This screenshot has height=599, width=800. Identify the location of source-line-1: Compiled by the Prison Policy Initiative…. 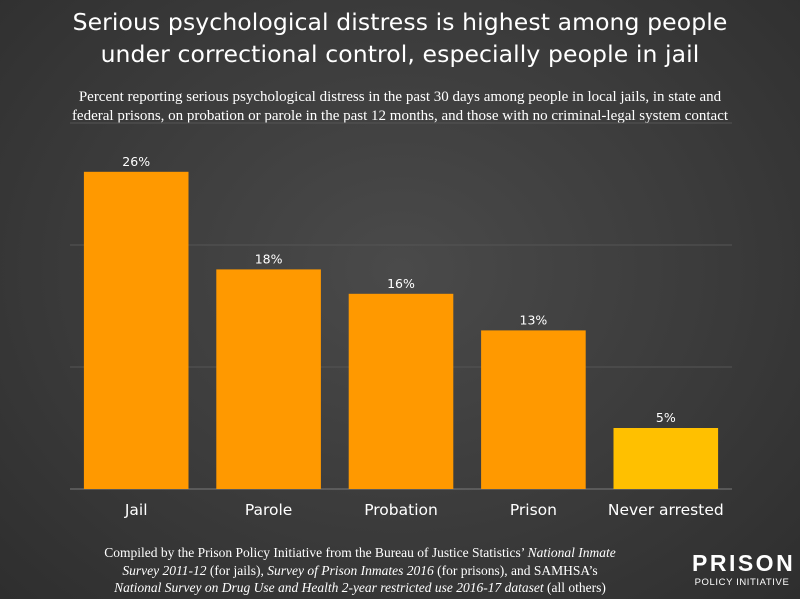
(360, 553).